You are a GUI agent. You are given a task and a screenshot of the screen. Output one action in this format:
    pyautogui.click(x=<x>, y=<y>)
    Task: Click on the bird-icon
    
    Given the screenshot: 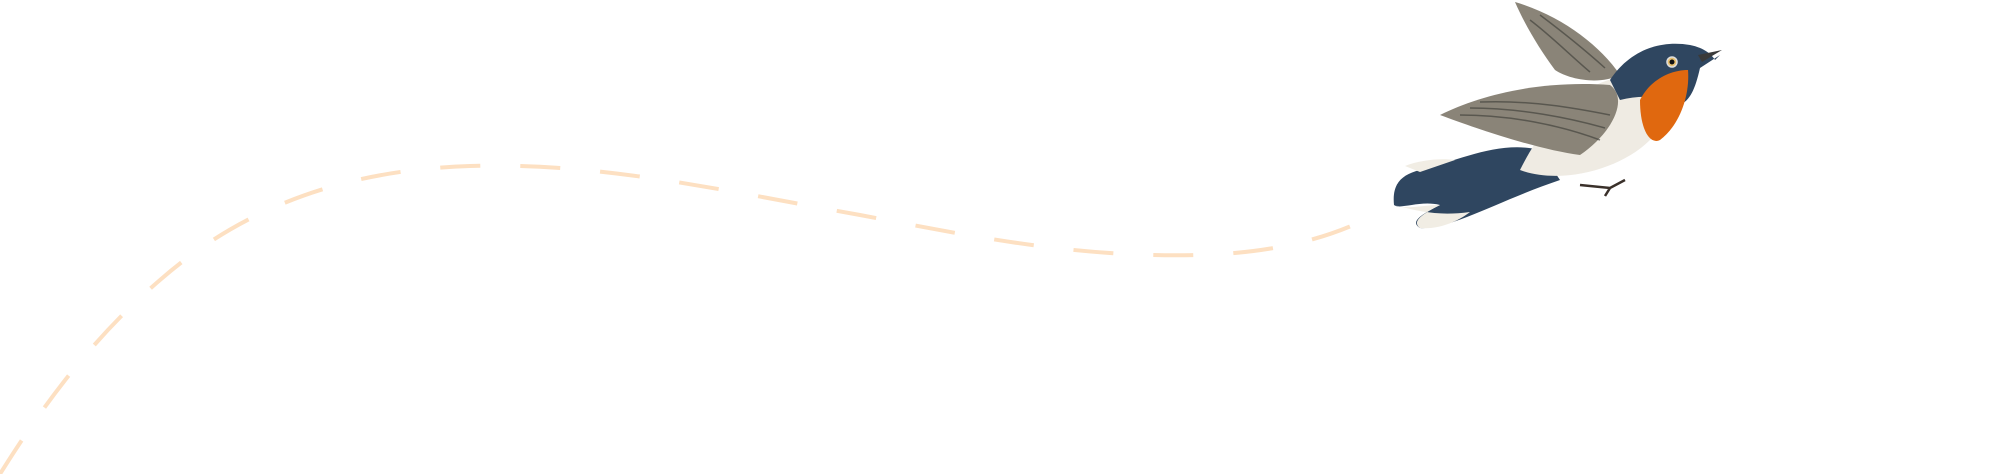 What is the action you would take?
    pyautogui.click(x=1557, y=115)
    